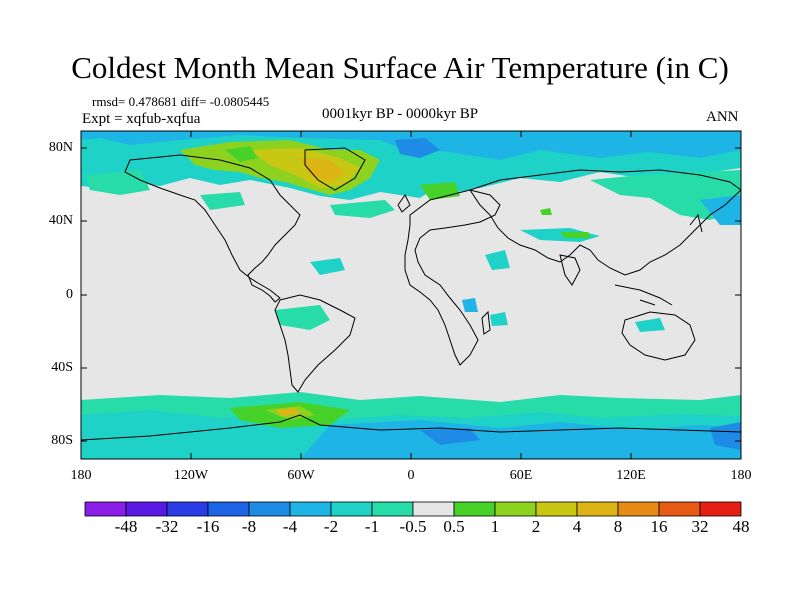 The width and height of the screenshot is (800, 600). What do you see at coordinates (81, 475) in the screenshot?
I see `x-tick-180w: 180` at bounding box center [81, 475].